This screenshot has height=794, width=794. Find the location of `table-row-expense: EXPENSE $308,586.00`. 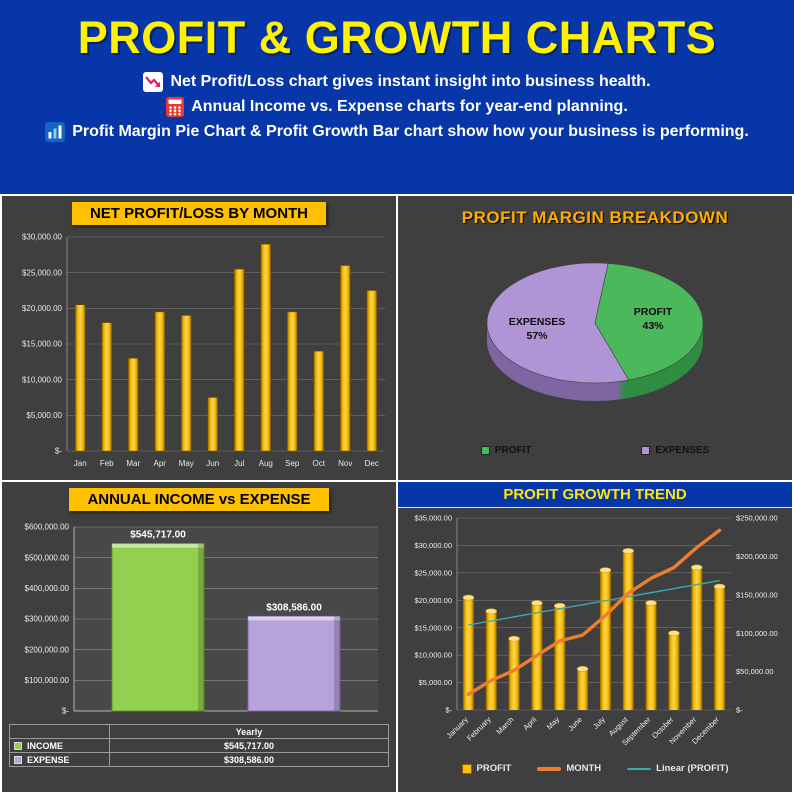

table-row-expense: EXPENSE $308,586.00 is located at coordinates (199, 759).